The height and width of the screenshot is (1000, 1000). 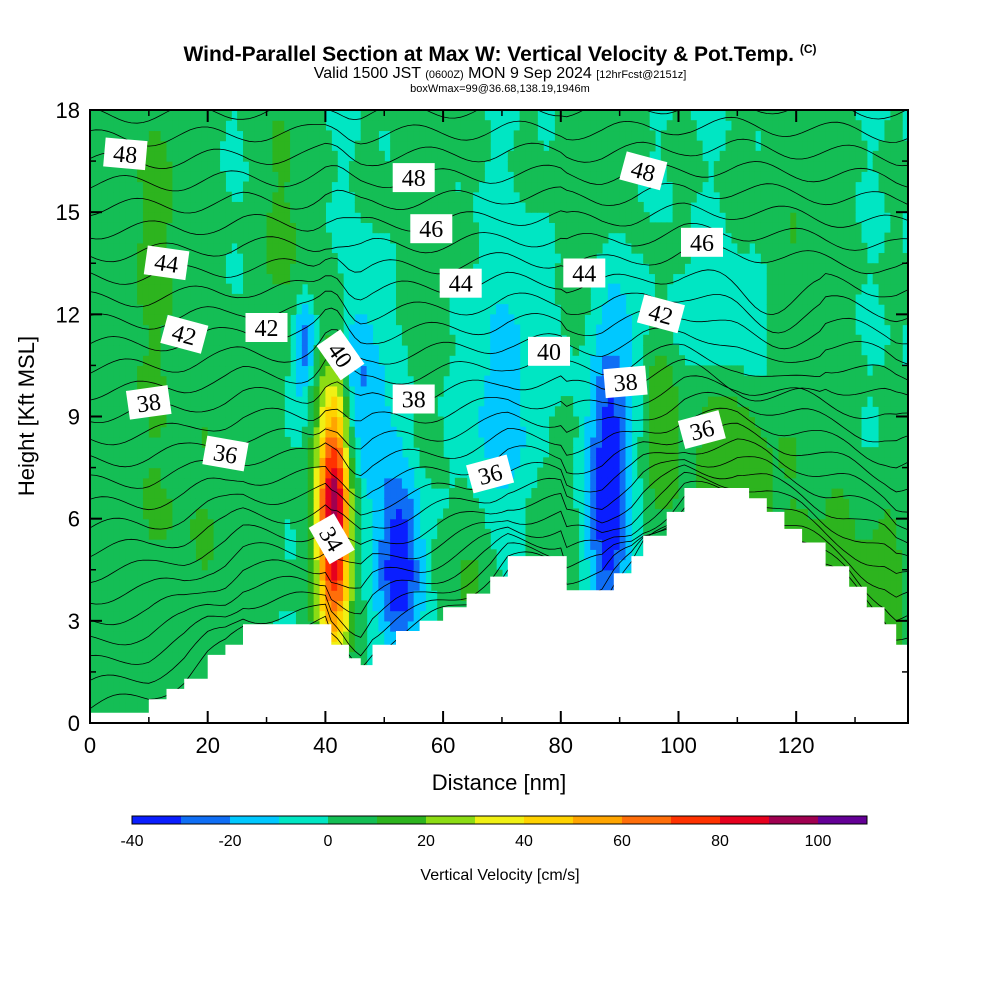 I want to click on colorbar-tick-label: 40, so click(x=524, y=841).